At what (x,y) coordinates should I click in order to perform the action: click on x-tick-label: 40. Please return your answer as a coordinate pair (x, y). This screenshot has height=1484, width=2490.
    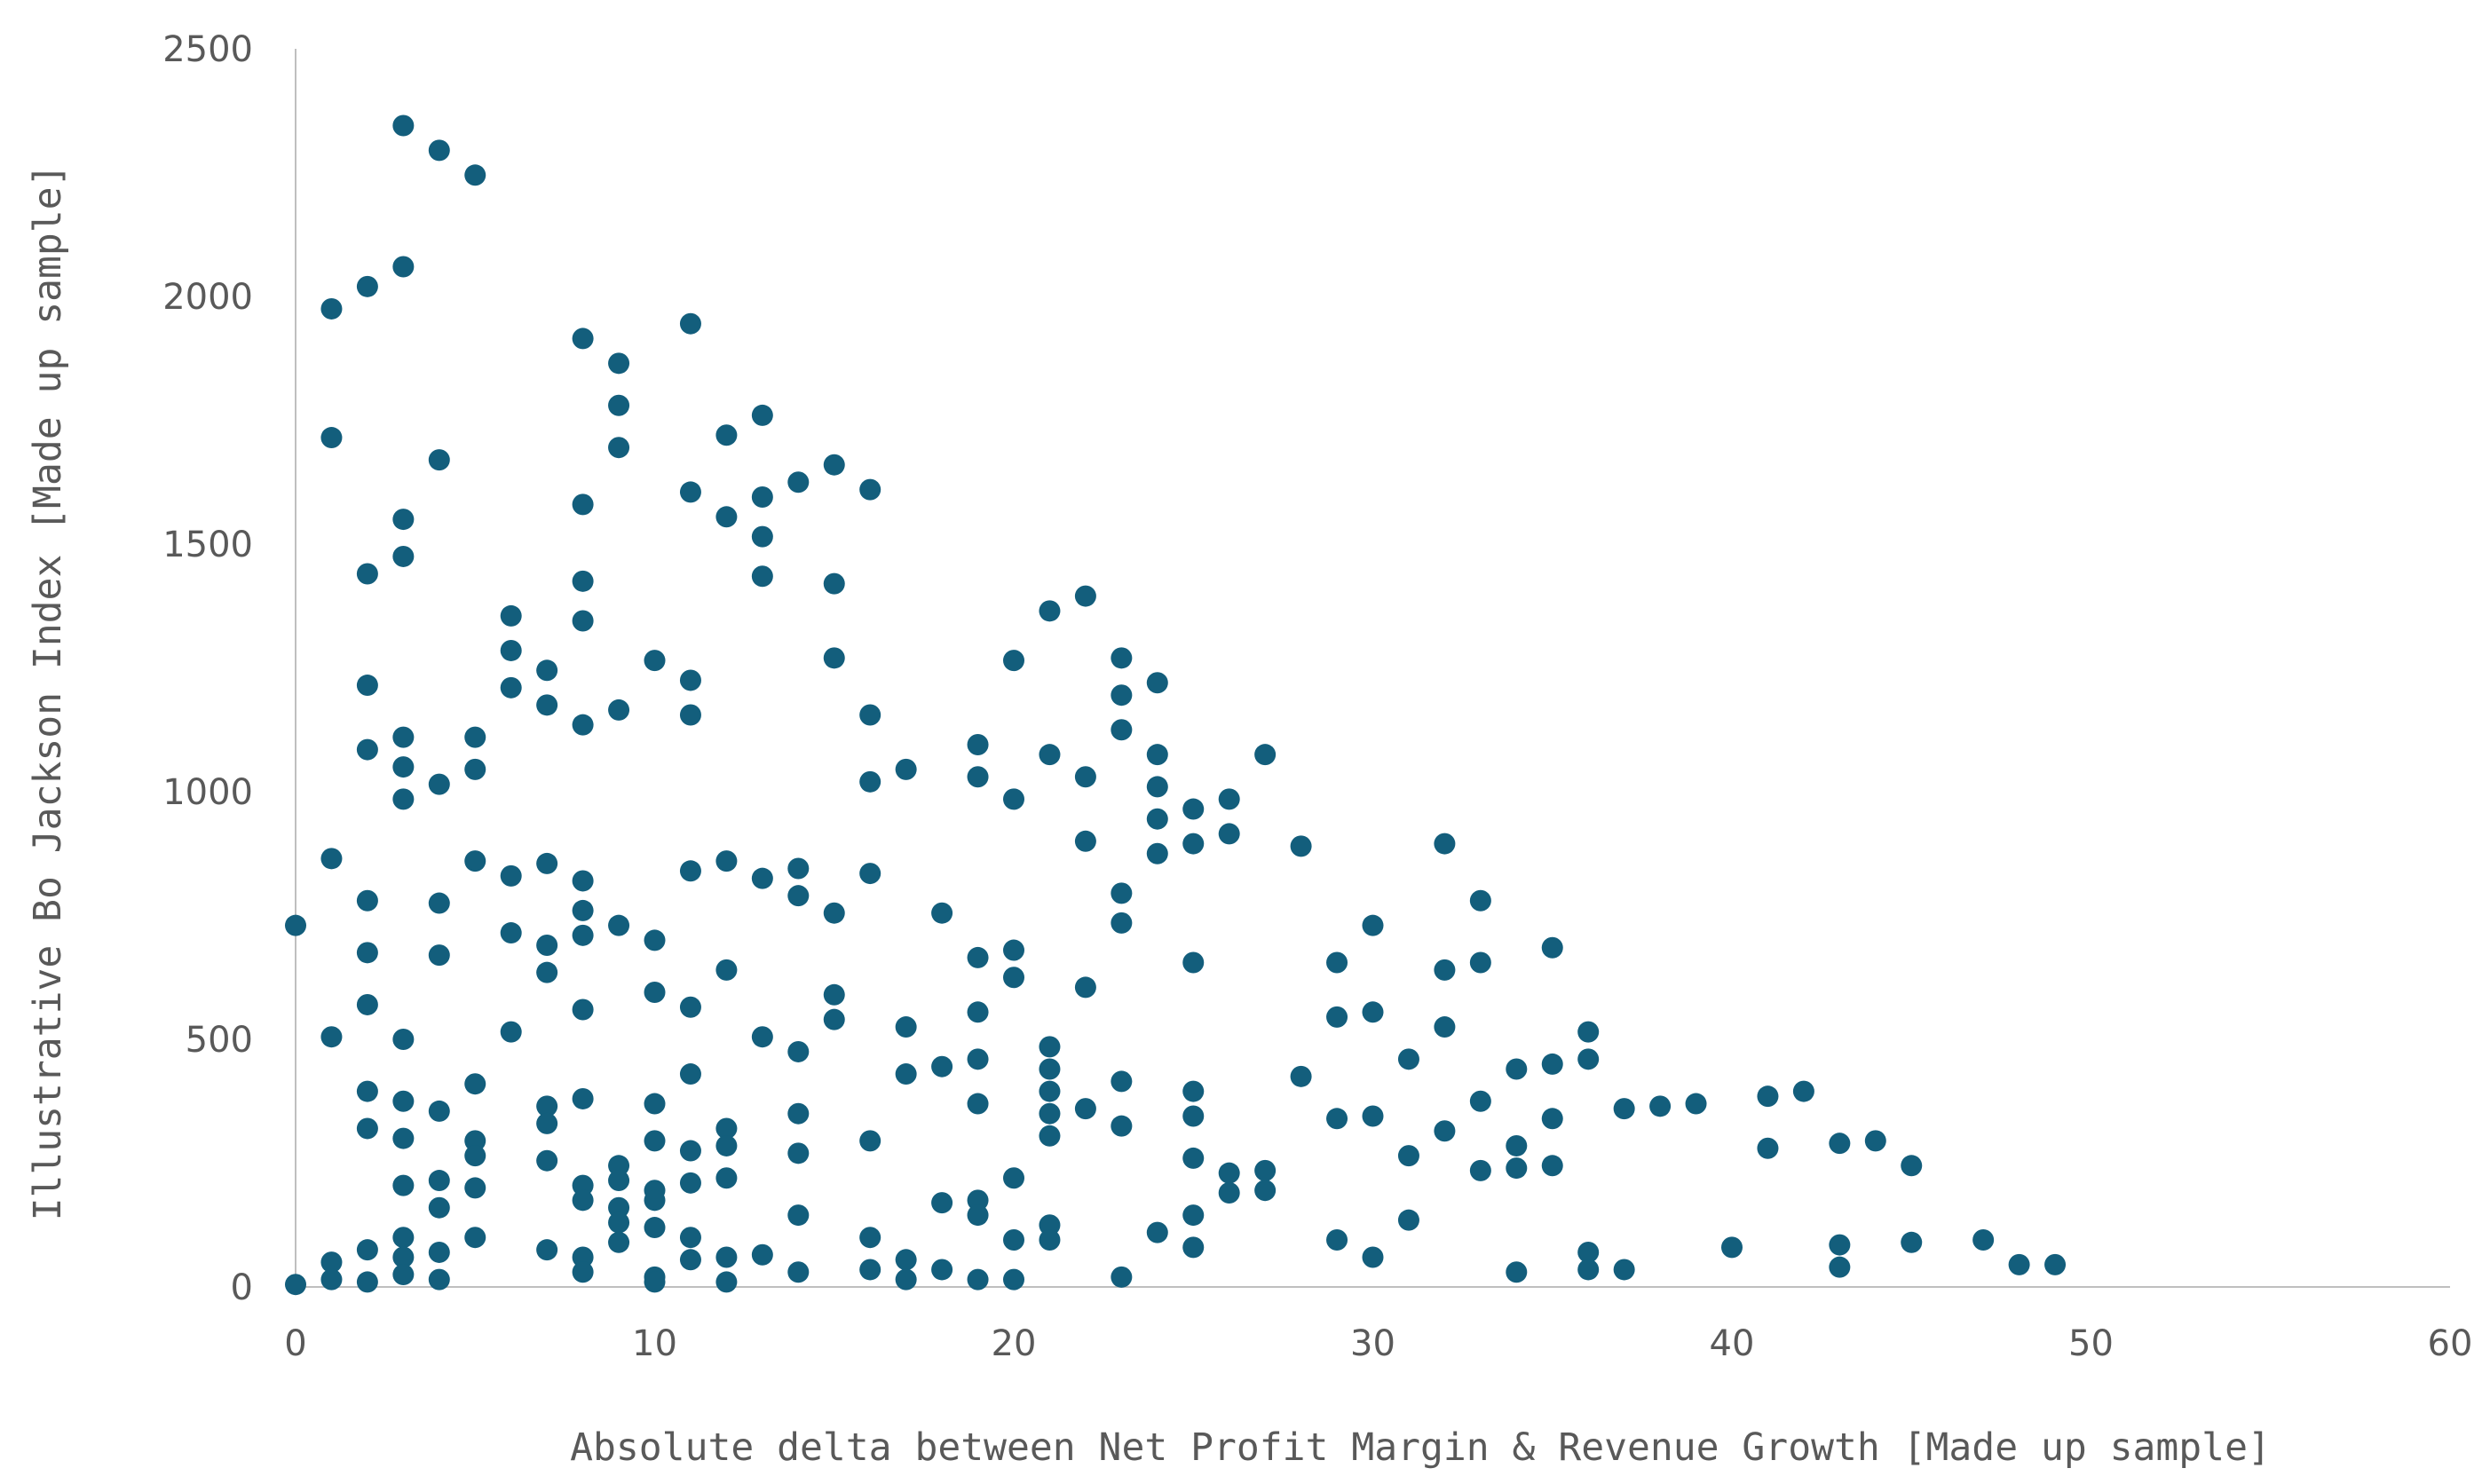
    Looking at the image, I should click on (1732, 1343).